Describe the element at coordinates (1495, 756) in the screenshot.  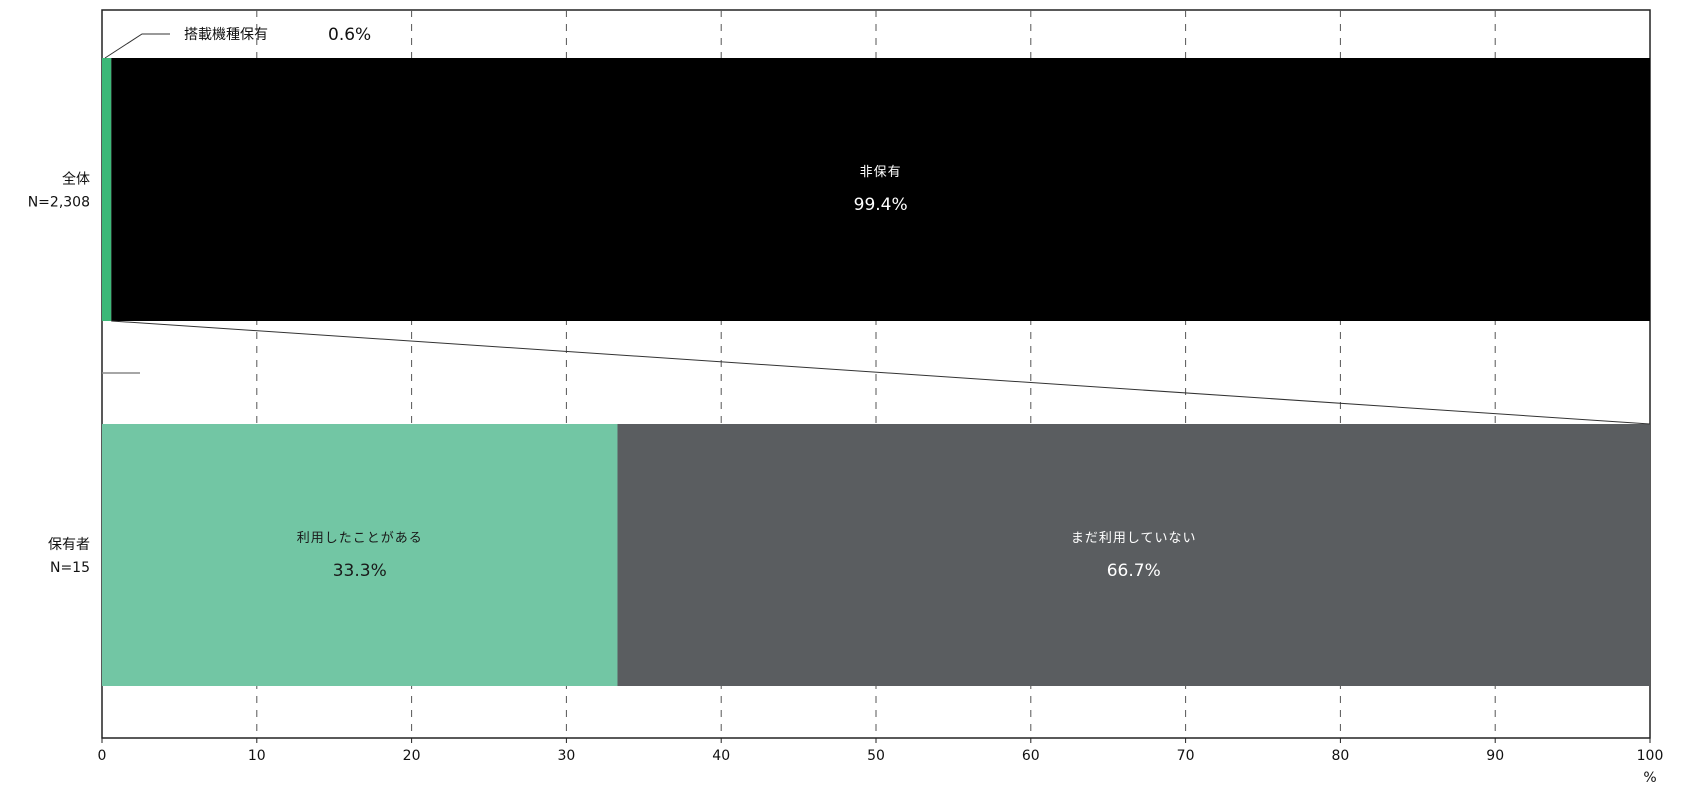
I see `x-tick-label: 90` at that location.